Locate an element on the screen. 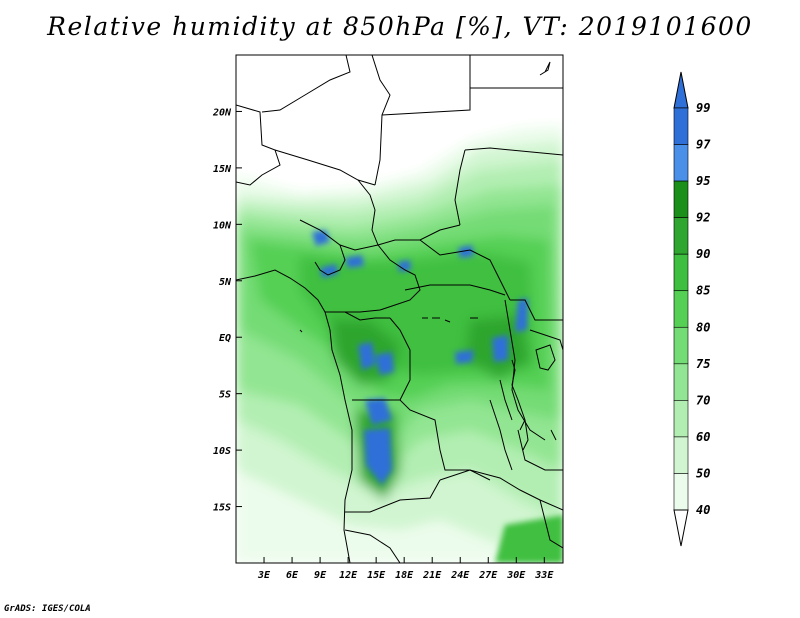  rh-95-patch-lakes is located at coordinates (521, 315).